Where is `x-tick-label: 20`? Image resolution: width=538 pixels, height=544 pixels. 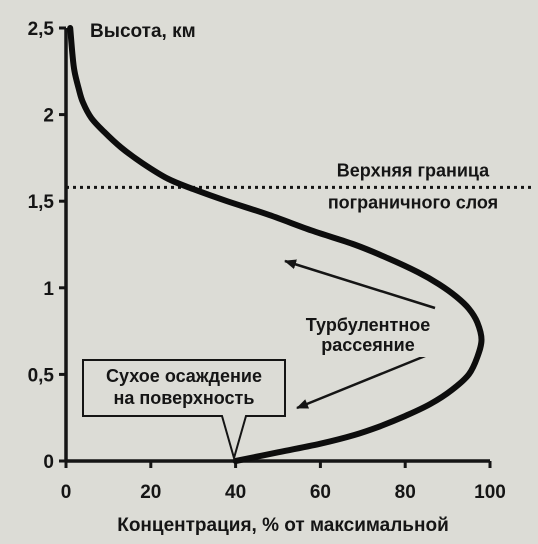 x-tick-label: 20 is located at coordinates (150, 492).